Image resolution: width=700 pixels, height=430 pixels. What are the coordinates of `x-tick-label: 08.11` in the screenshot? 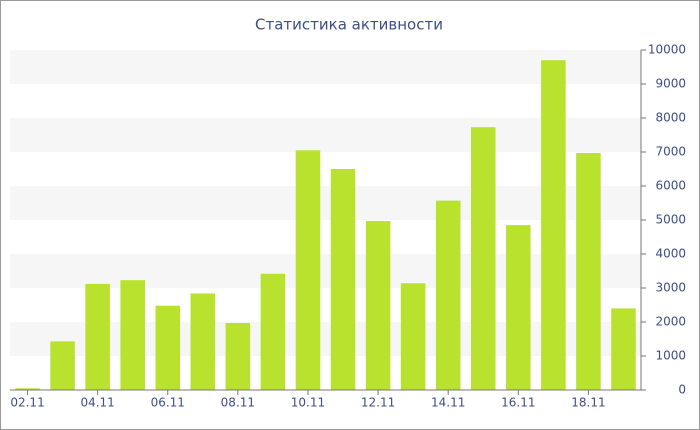 It's located at (238, 403).